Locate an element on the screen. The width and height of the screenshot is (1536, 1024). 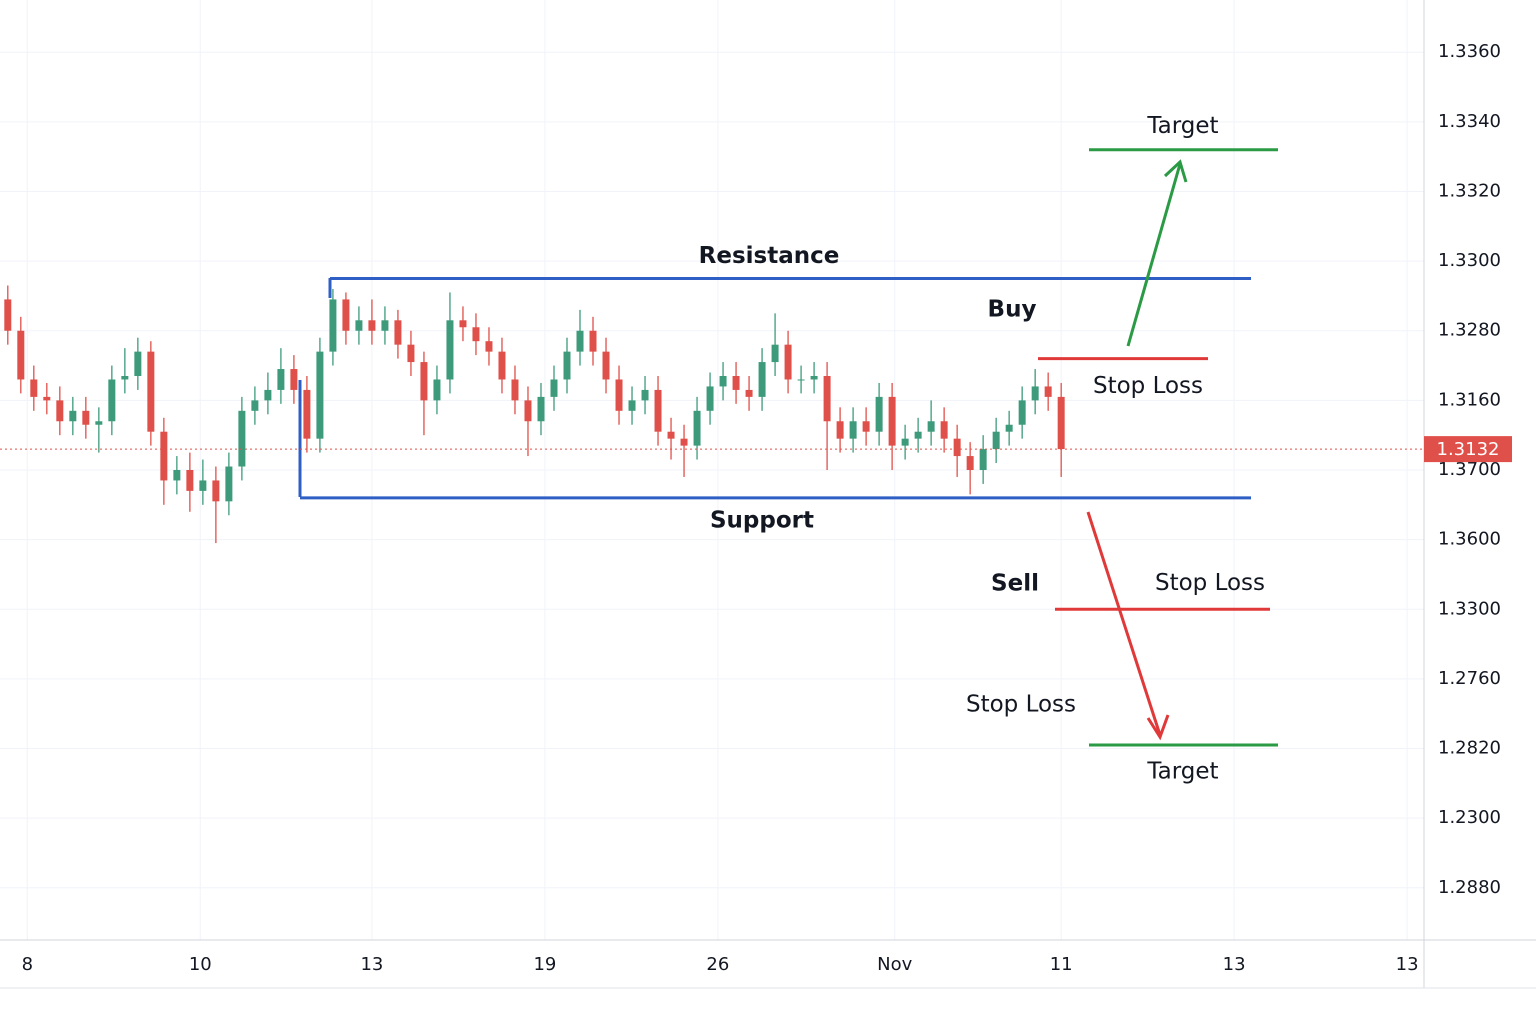
y-tick-label: 1.2300 is located at coordinates (1469, 817).